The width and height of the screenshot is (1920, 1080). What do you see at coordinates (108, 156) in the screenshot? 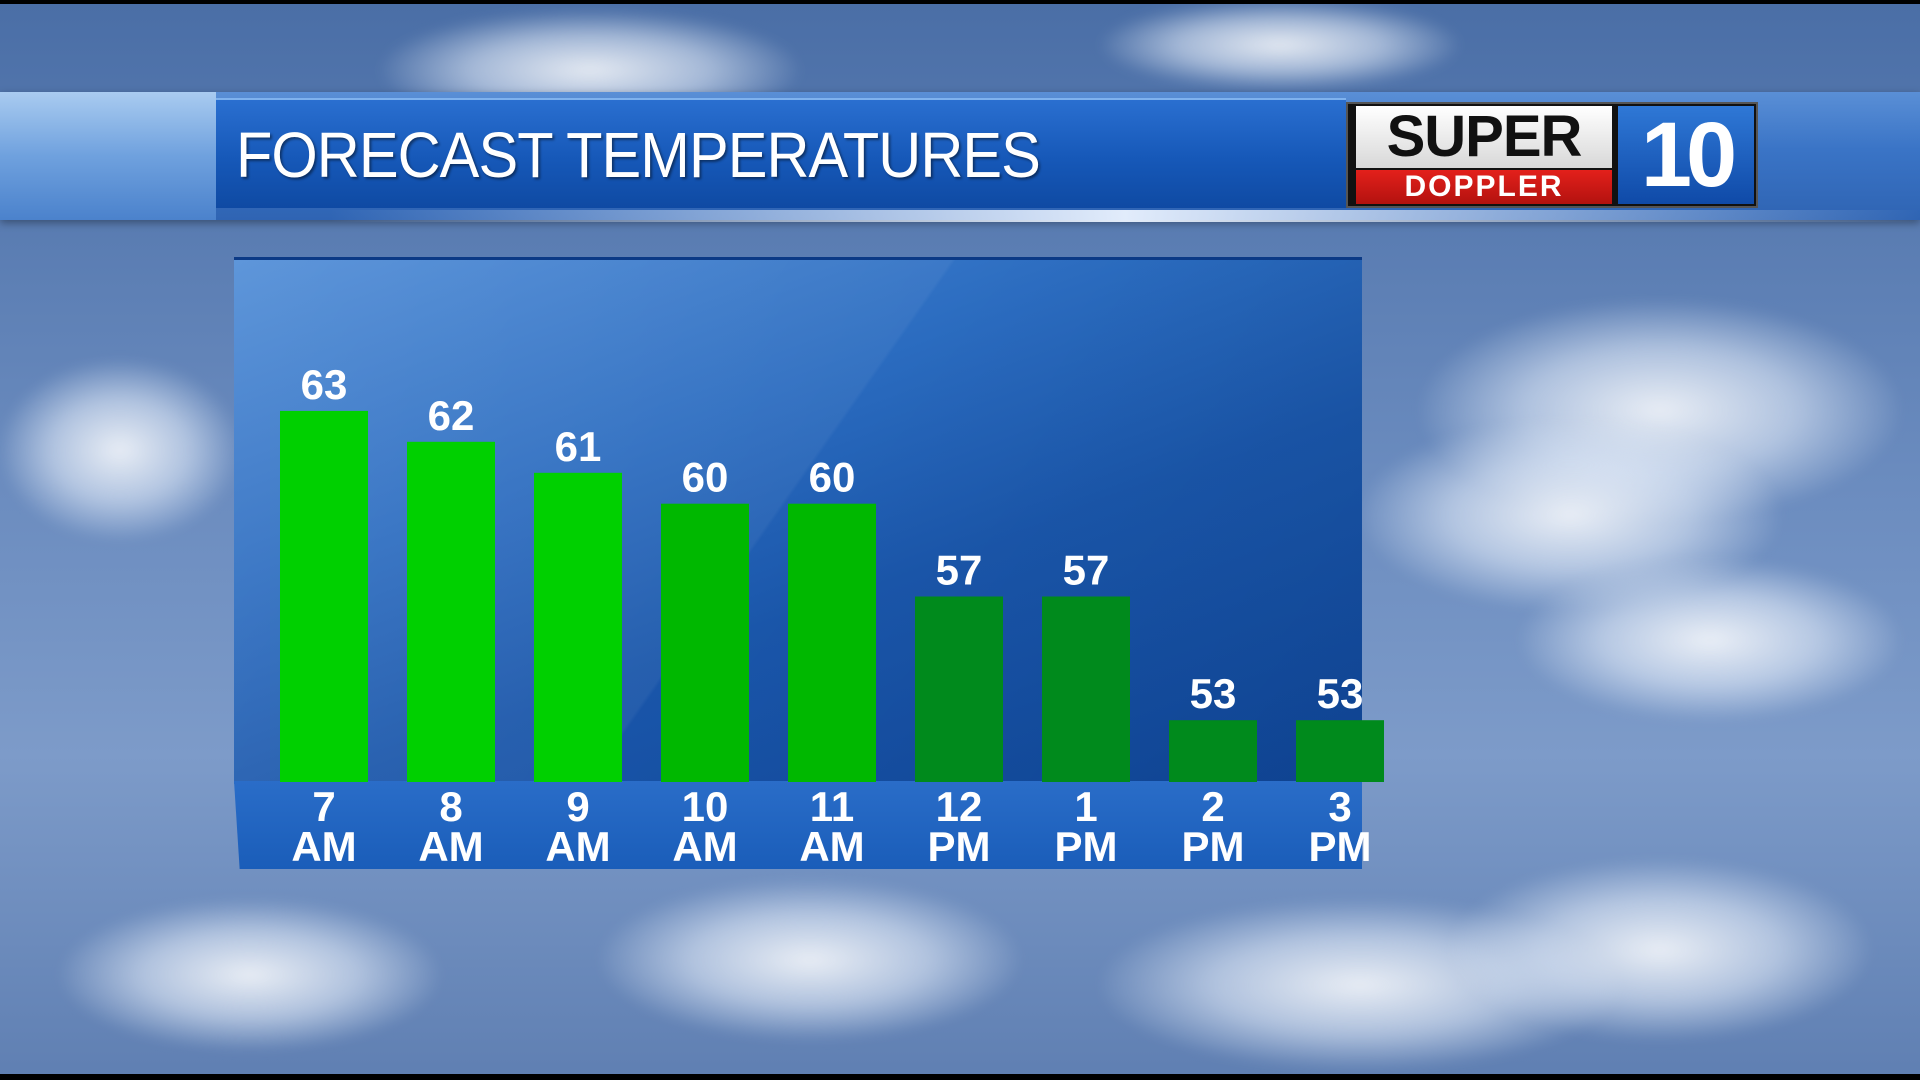
I see `header-bar-left-glow` at bounding box center [108, 156].